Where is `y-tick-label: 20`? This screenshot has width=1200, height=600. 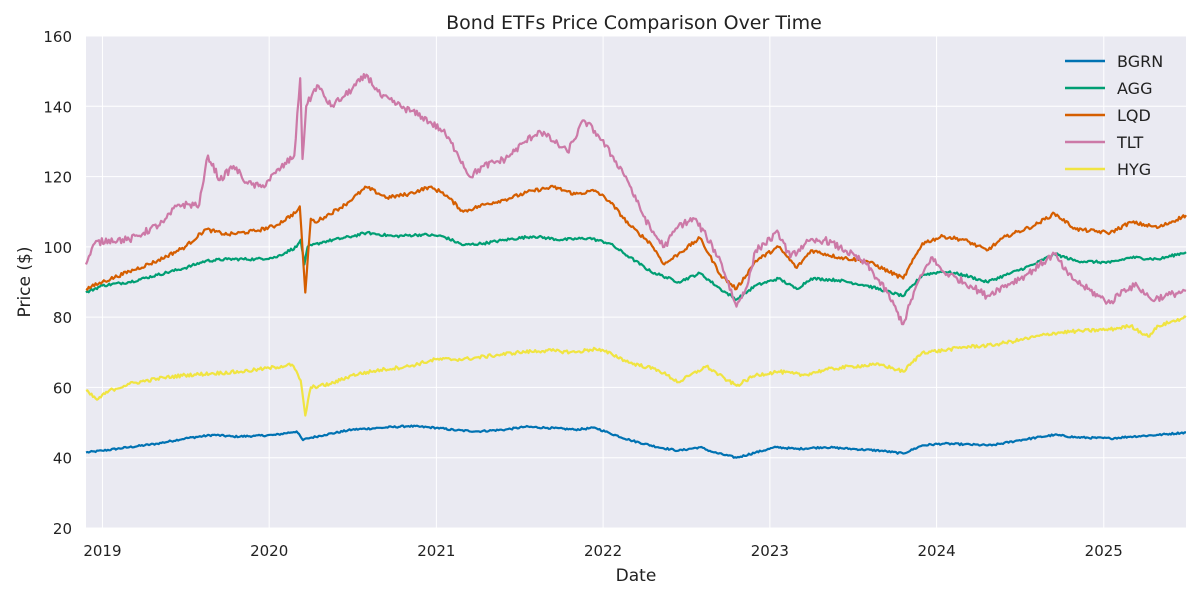 y-tick-label: 20 is located at coordinates (62, 529).